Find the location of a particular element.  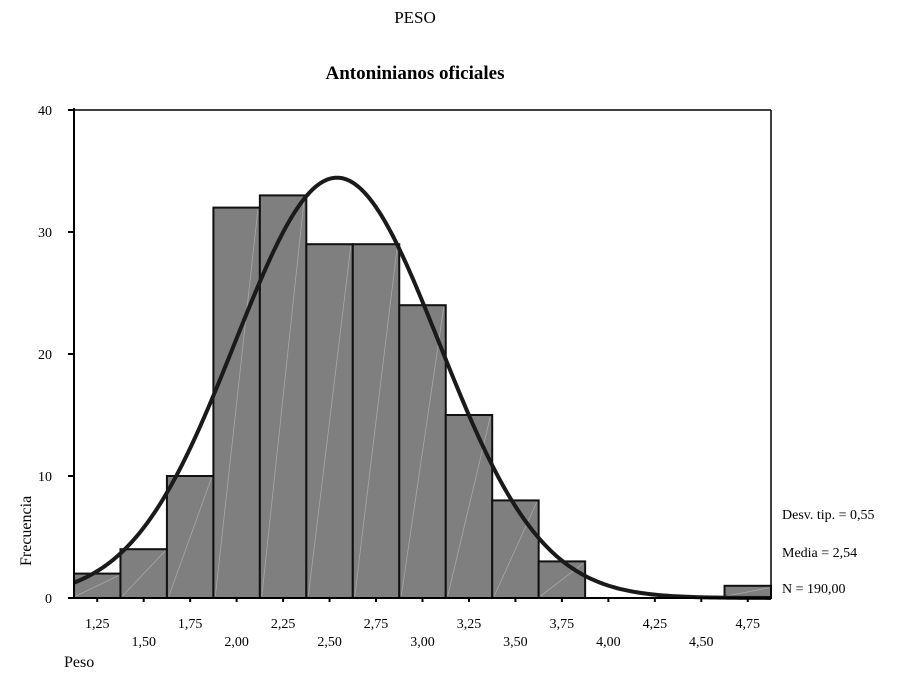

page-title: PESO is located at coordinates (415, 17).